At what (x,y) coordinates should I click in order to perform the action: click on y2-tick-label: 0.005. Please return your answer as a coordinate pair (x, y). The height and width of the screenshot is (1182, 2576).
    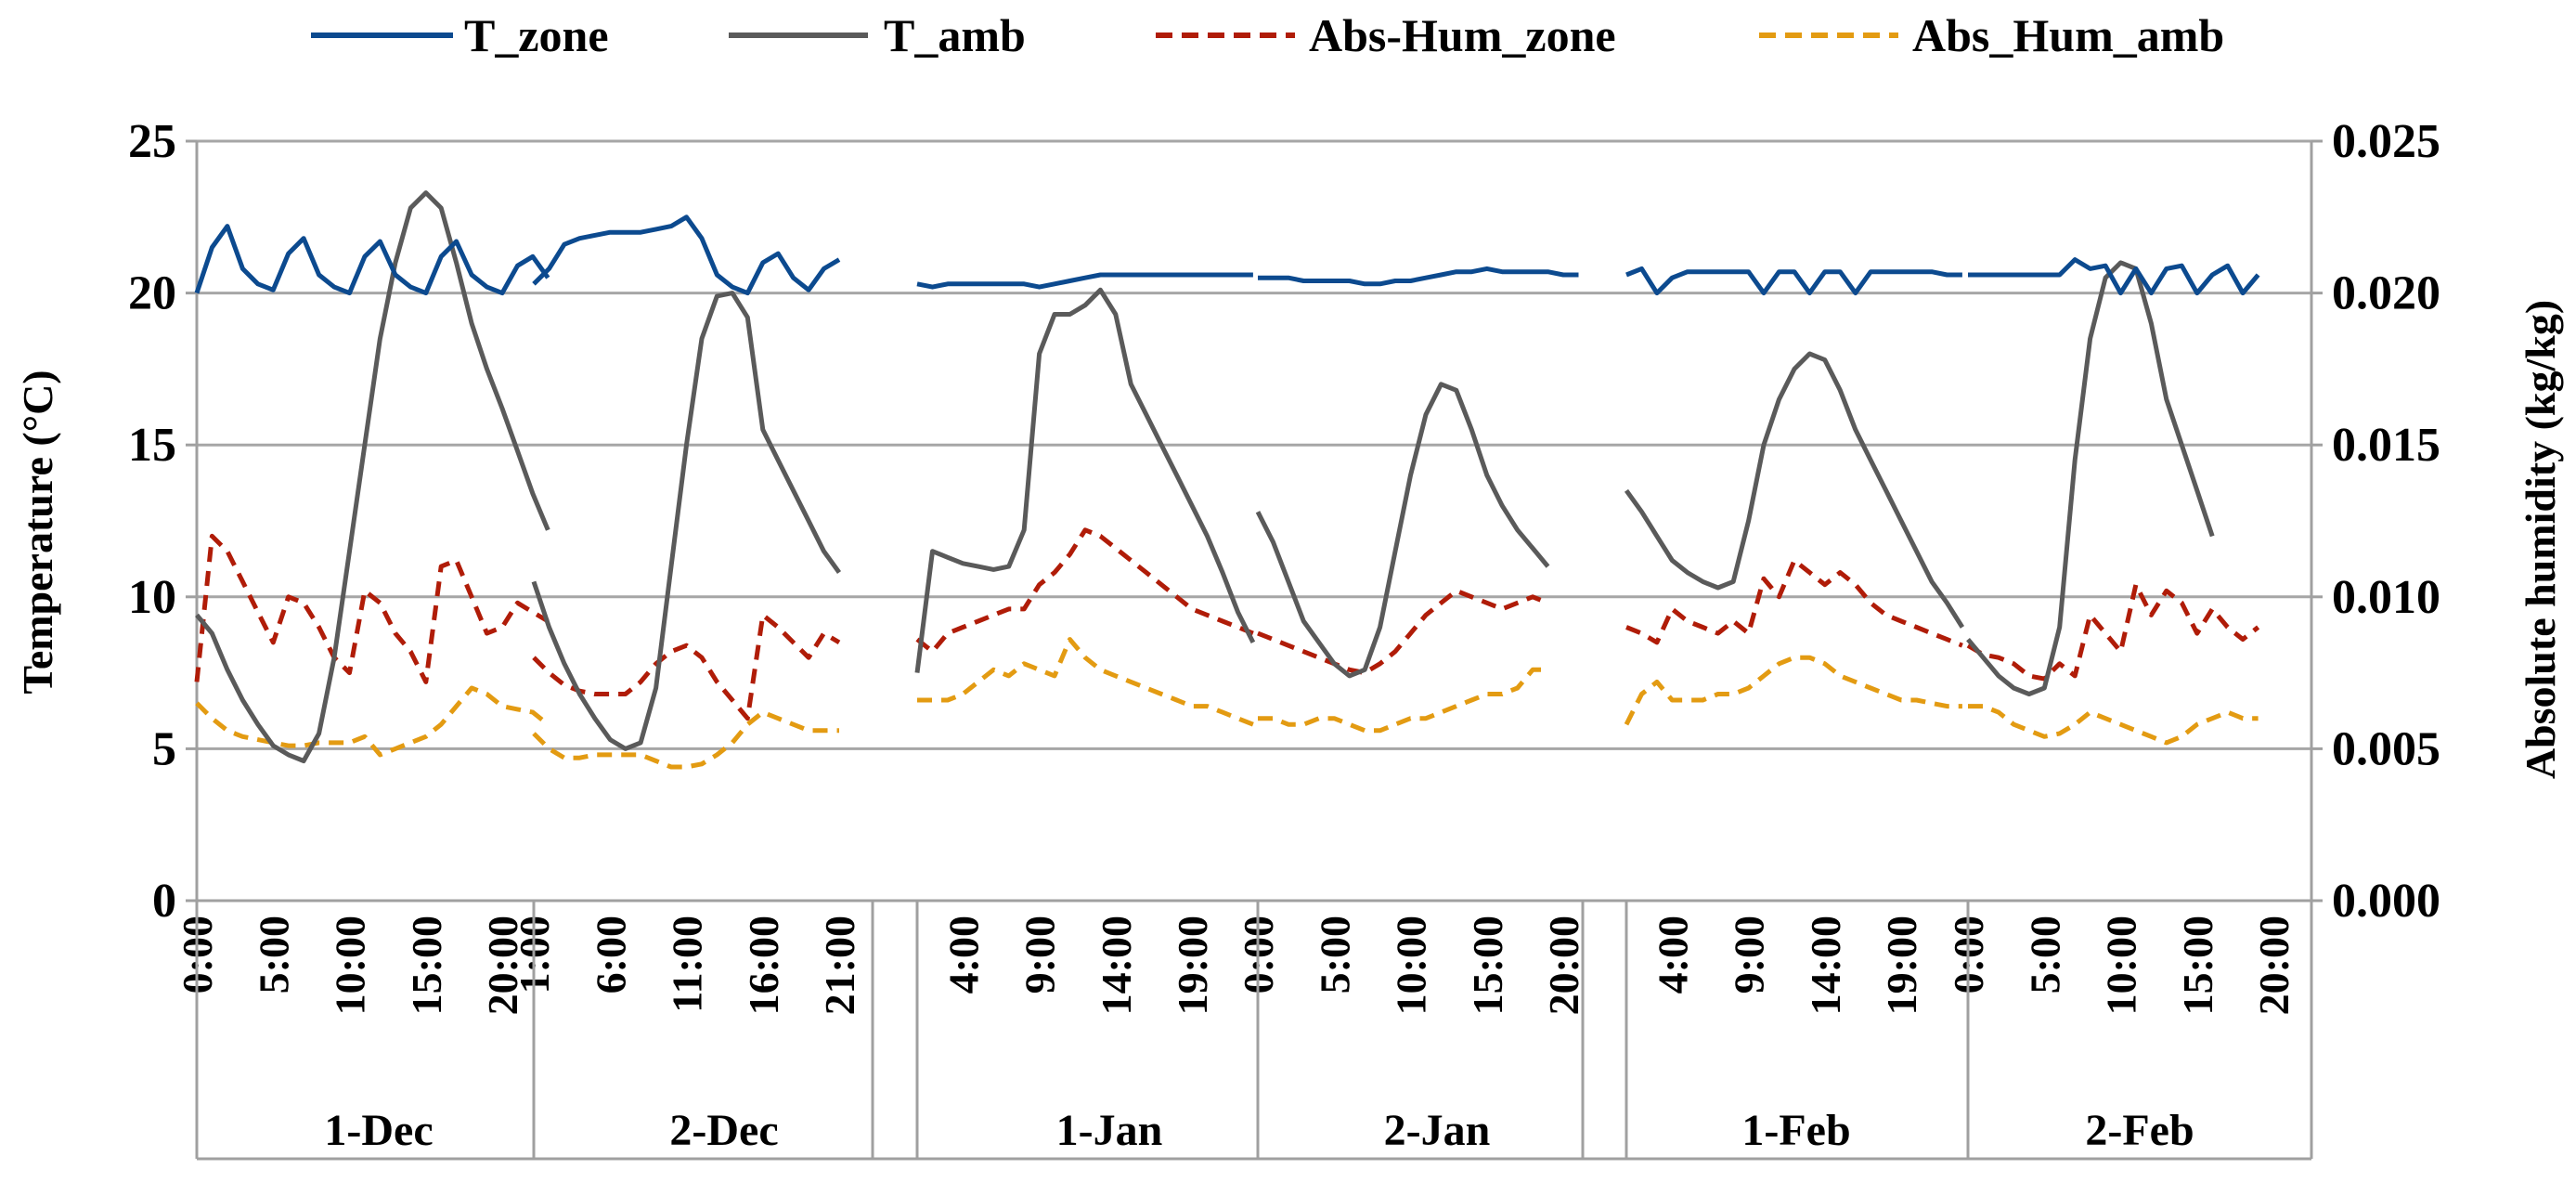
    Looking at the image, I should click on (2386, 748).